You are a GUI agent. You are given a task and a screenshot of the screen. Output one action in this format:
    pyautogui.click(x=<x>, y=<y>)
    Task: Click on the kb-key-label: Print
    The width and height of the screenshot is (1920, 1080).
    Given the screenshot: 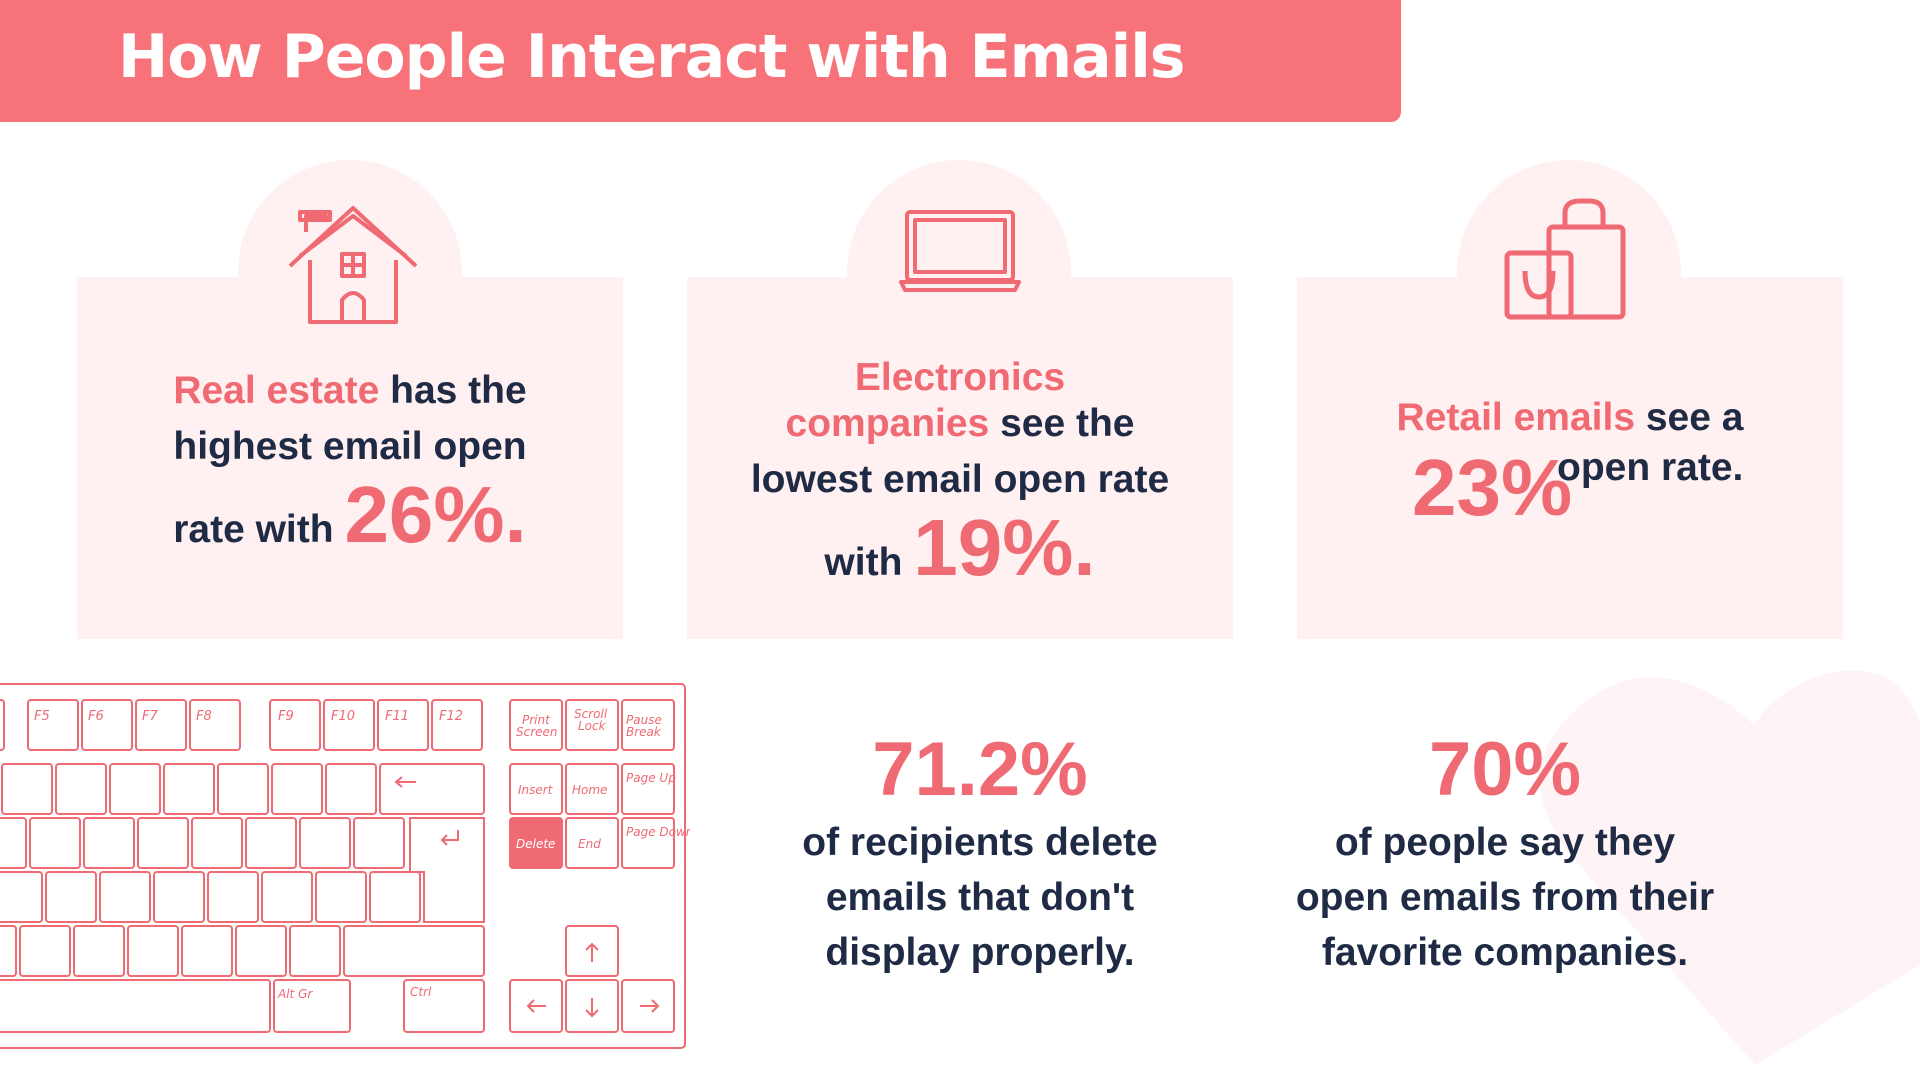 What is the action you would take?
    pyautogui.click(x=536, y=720)
    